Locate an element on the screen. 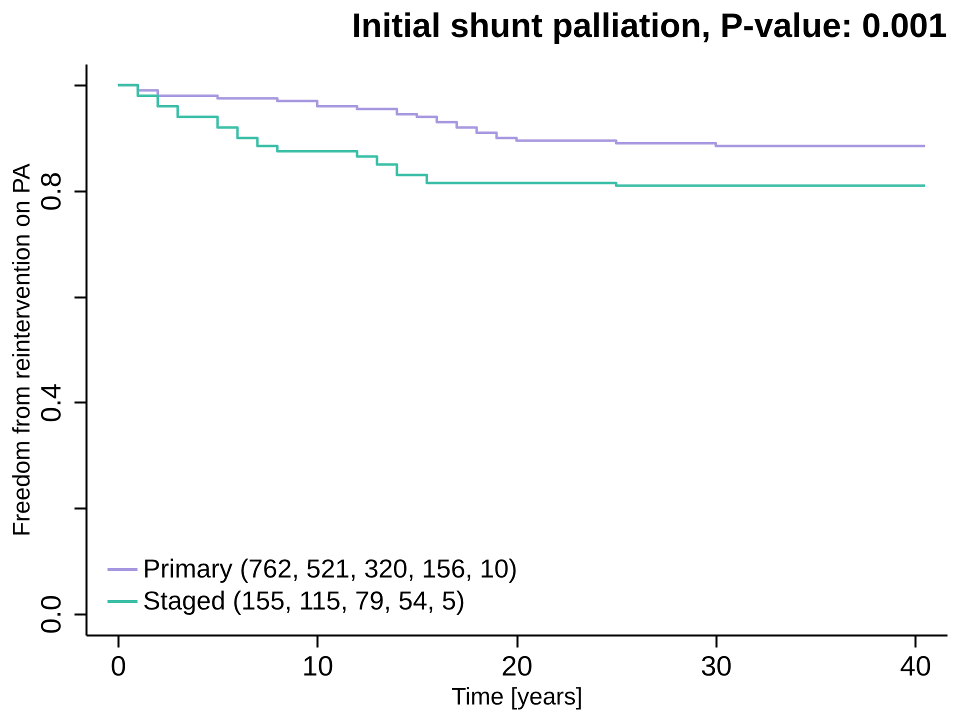  y-tick-label: 0.0 is located at coordinates (51, 614).